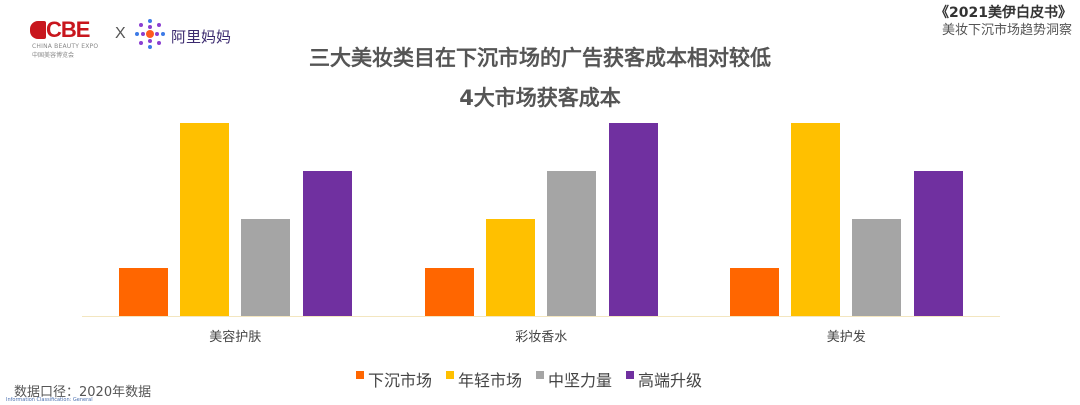 Image resolution: width=1080 pixels, height=405 pixels. I want to click on legend-item: 年轻市场, so click(484, 379).